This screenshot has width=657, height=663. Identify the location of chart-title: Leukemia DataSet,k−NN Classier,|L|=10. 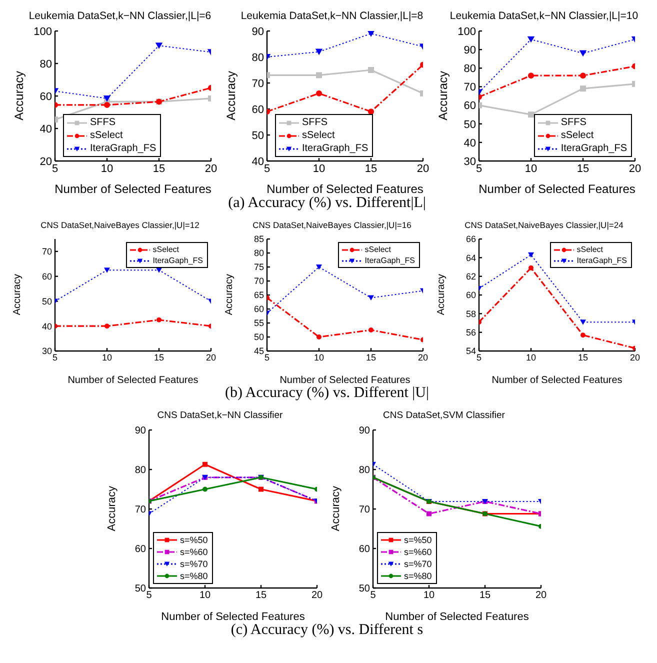
(544, 16).